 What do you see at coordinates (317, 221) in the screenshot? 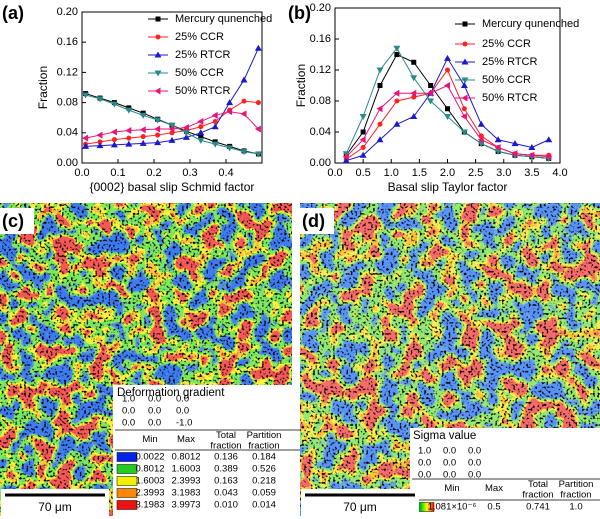
I see `label-backdrop` at bounding box center [317, 221].